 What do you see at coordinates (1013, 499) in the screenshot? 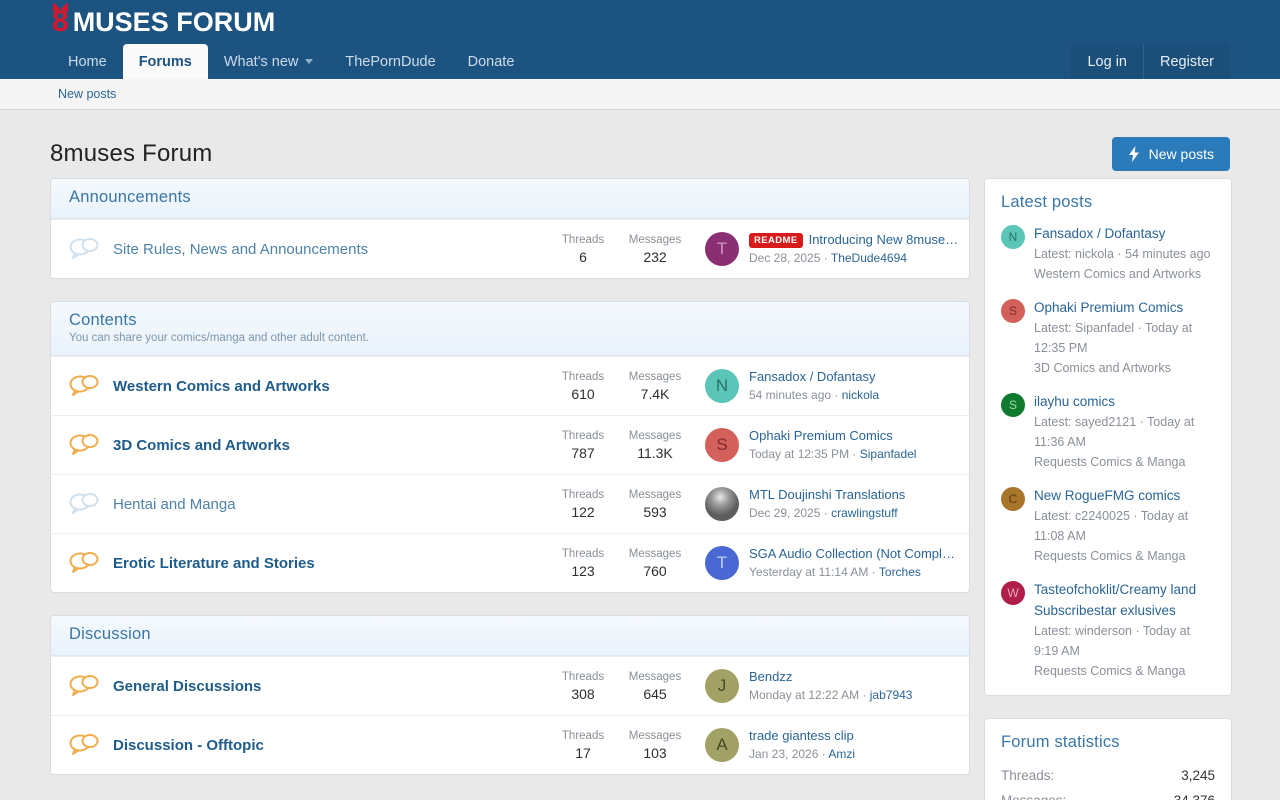
I see `avatar: C` at bounding box center [1013, 499].